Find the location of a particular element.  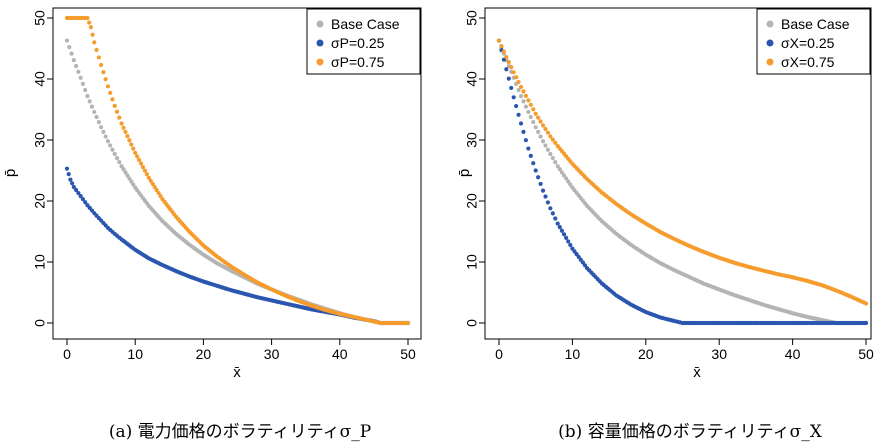

legend-label: σP=0.75 is located at coordinates (358, 62).